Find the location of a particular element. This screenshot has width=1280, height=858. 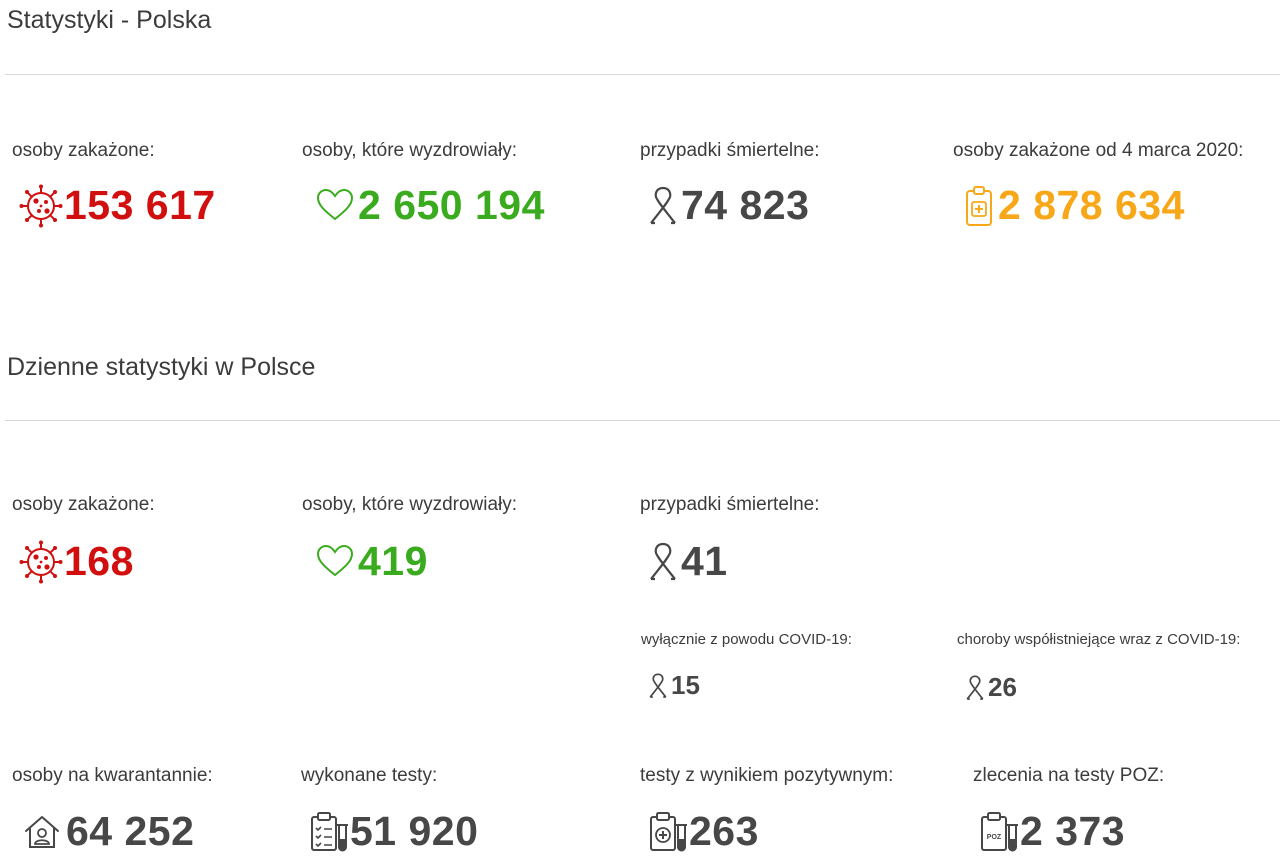

stat-daily-covid-only: 15 is located at coordinates (672, 685).